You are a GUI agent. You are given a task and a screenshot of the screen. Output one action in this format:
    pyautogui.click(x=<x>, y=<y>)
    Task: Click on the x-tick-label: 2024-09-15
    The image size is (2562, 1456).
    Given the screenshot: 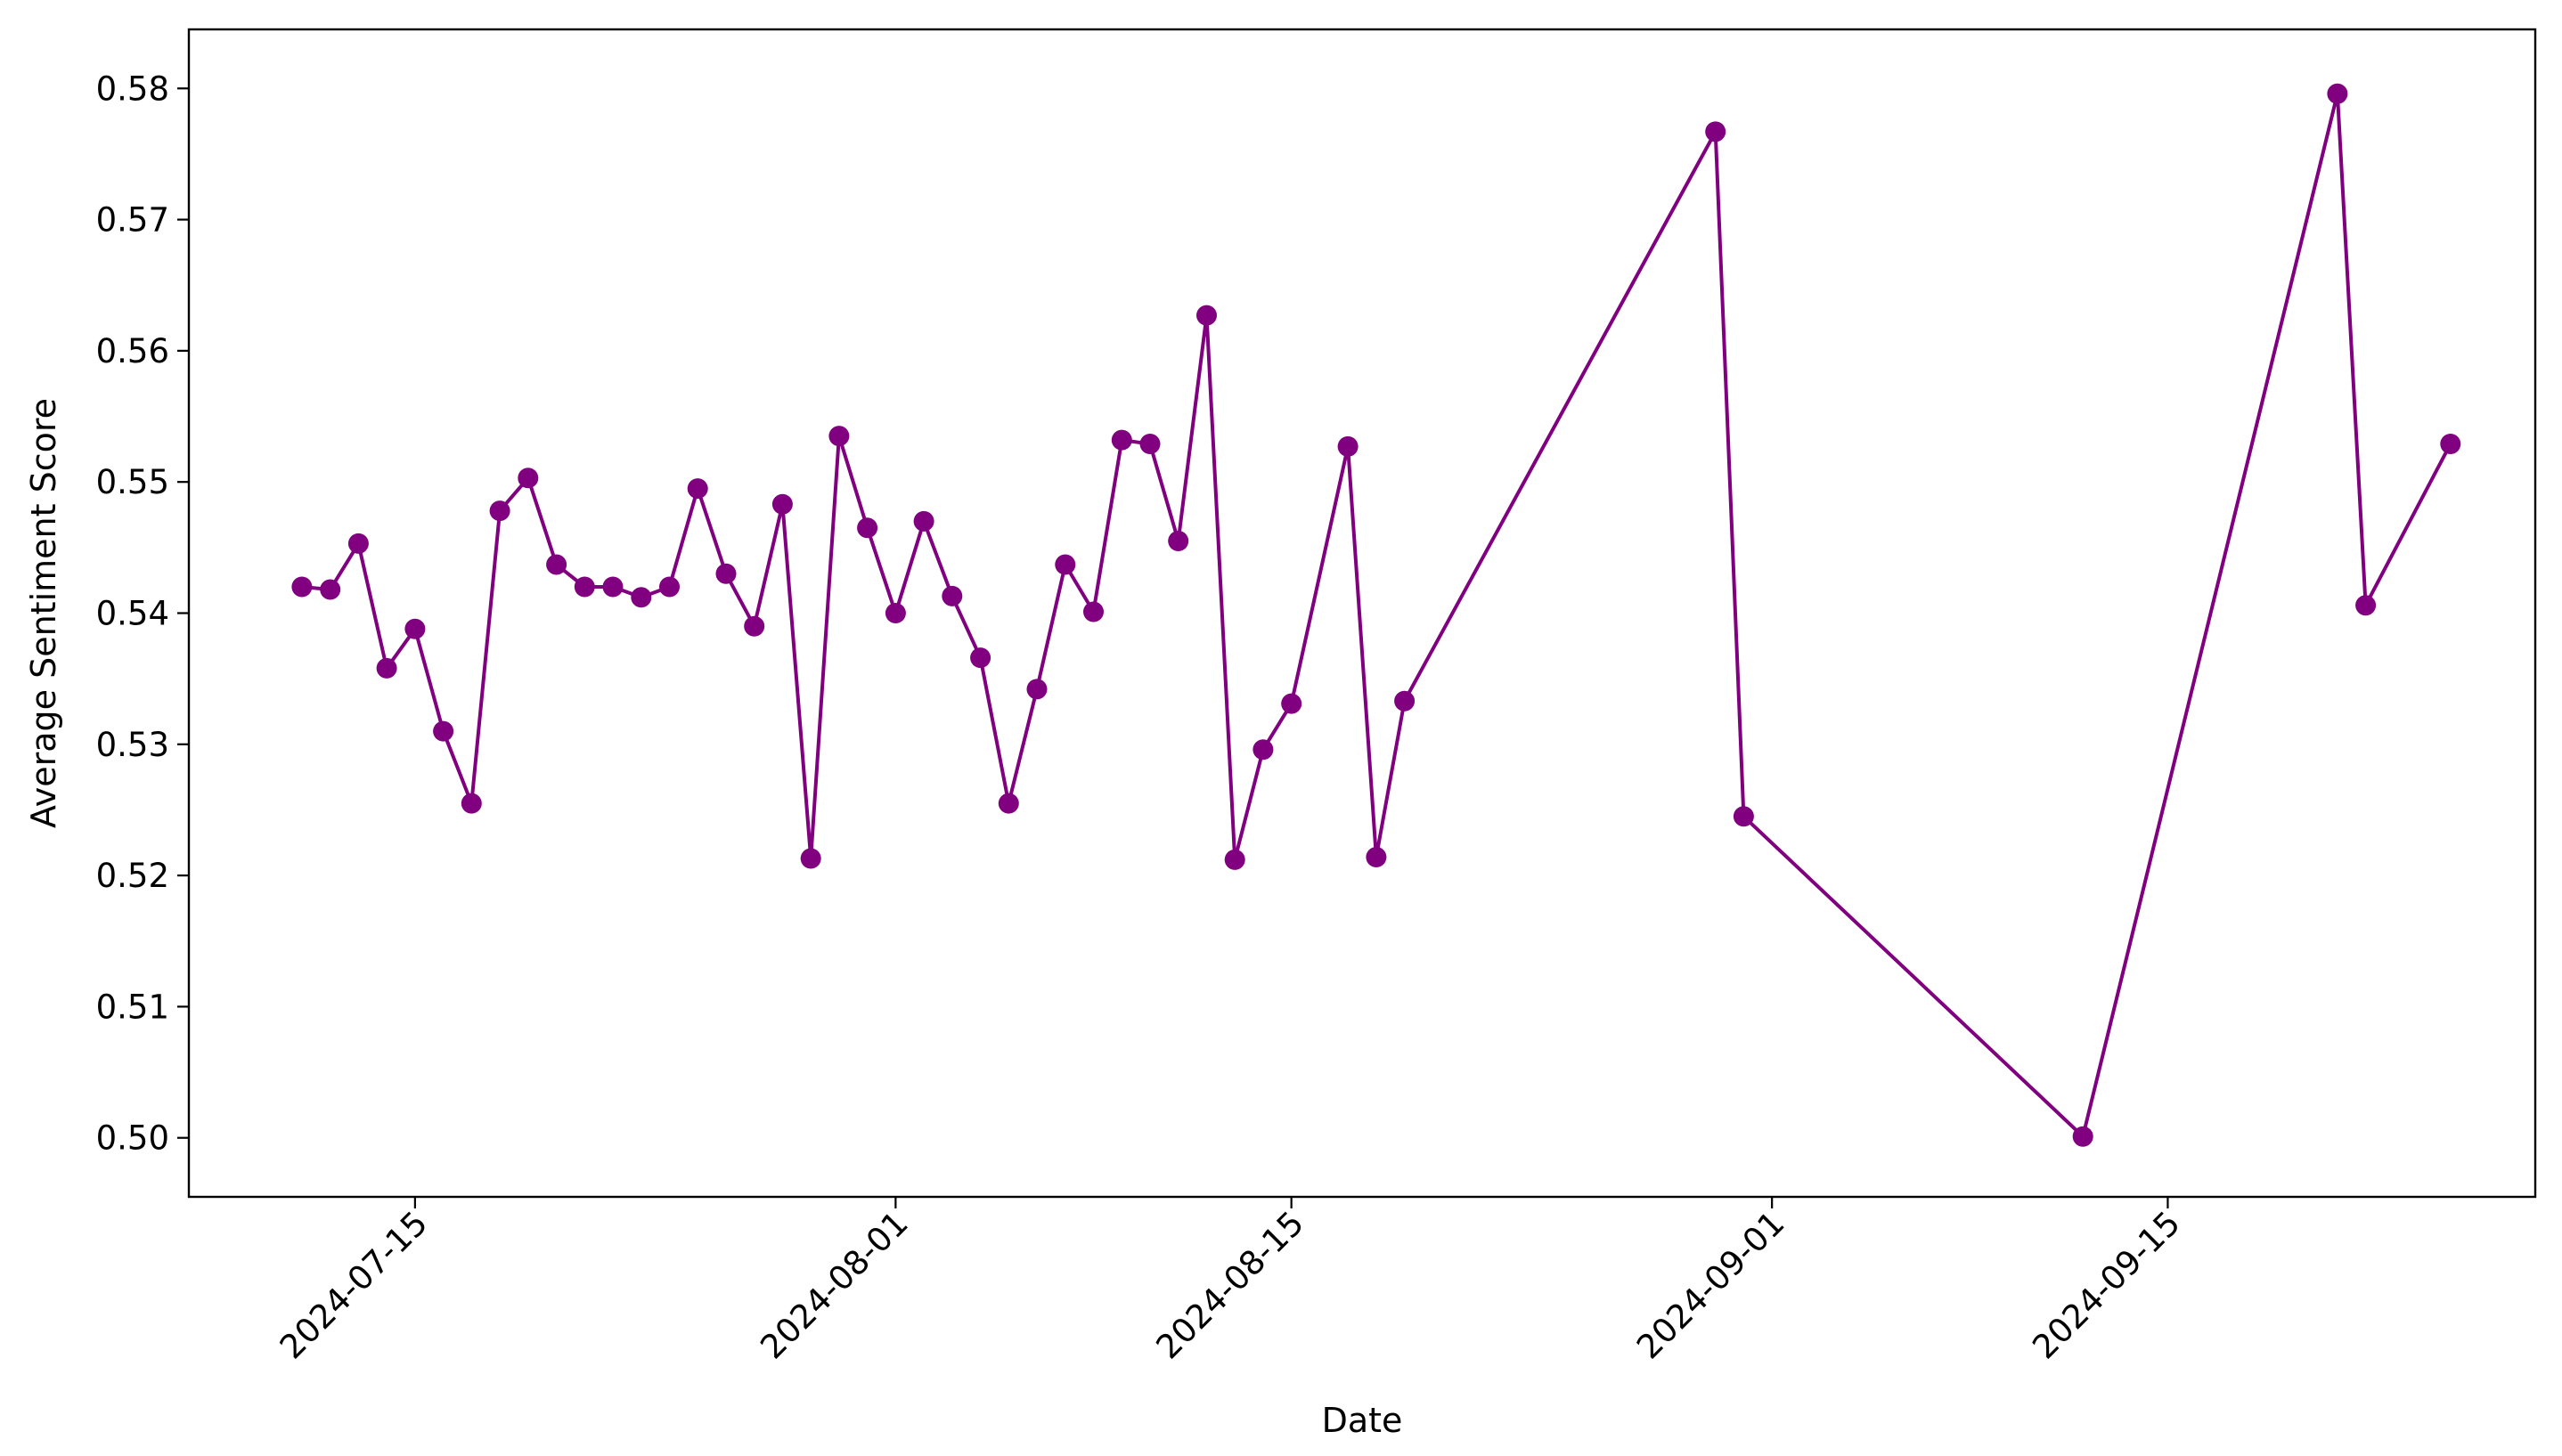 What is the action you would take?
    pyautogui.click(x=2106, y=1285)
    